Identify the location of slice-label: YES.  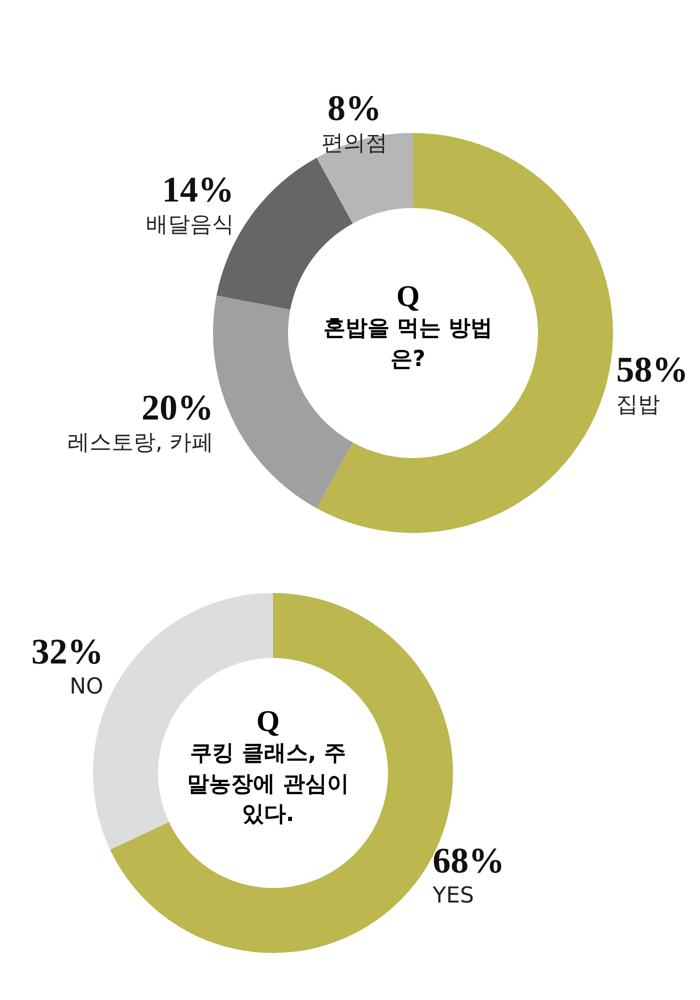
(453, 895).